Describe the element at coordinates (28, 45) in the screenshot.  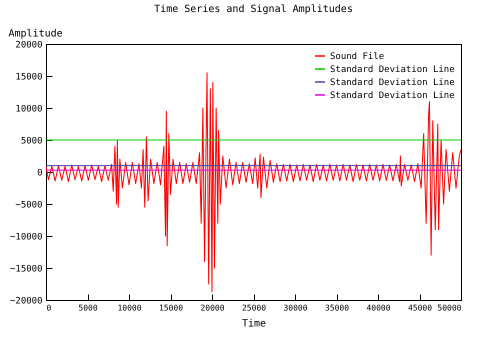
I see `y-tick-label: 20000` at that location.